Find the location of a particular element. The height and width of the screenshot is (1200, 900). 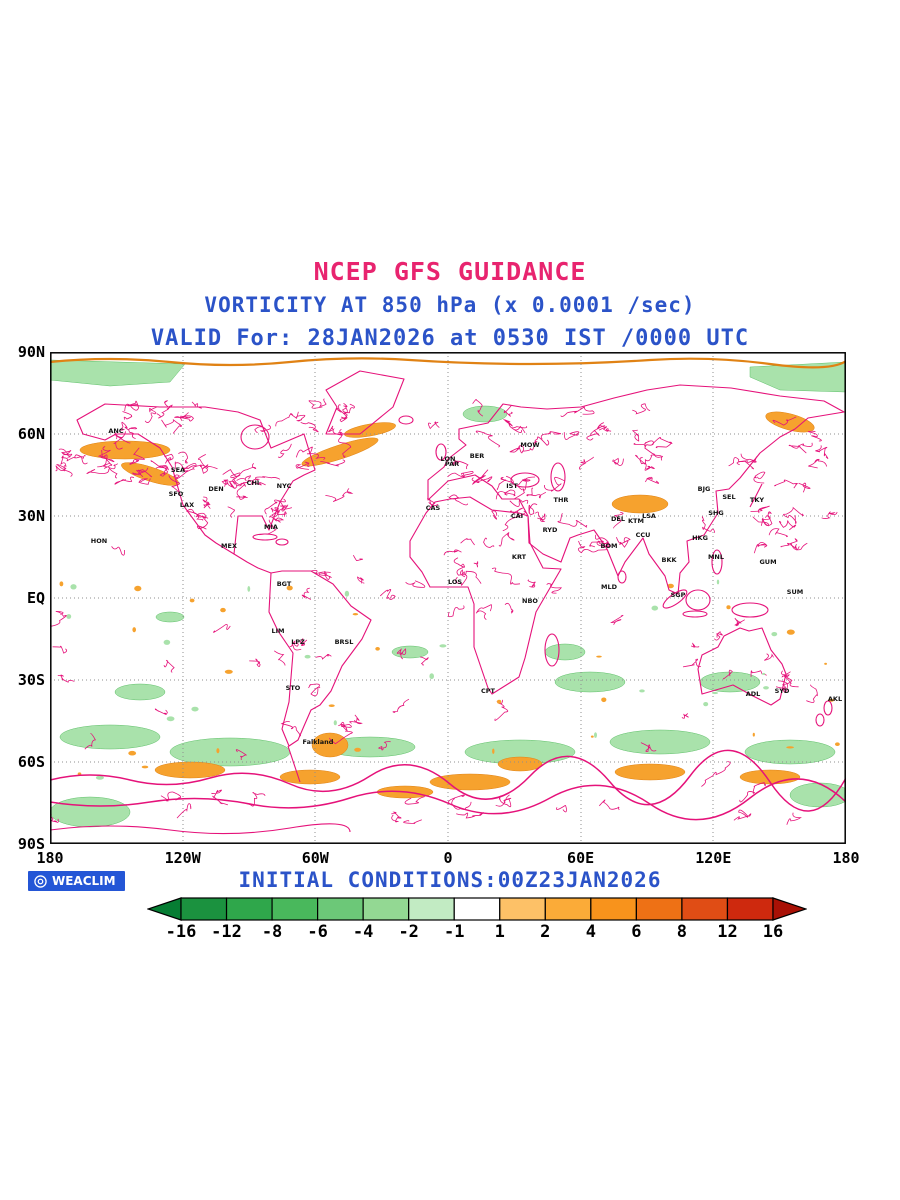

colorbar-value-label: 1 is located at coordinates (499, 932).